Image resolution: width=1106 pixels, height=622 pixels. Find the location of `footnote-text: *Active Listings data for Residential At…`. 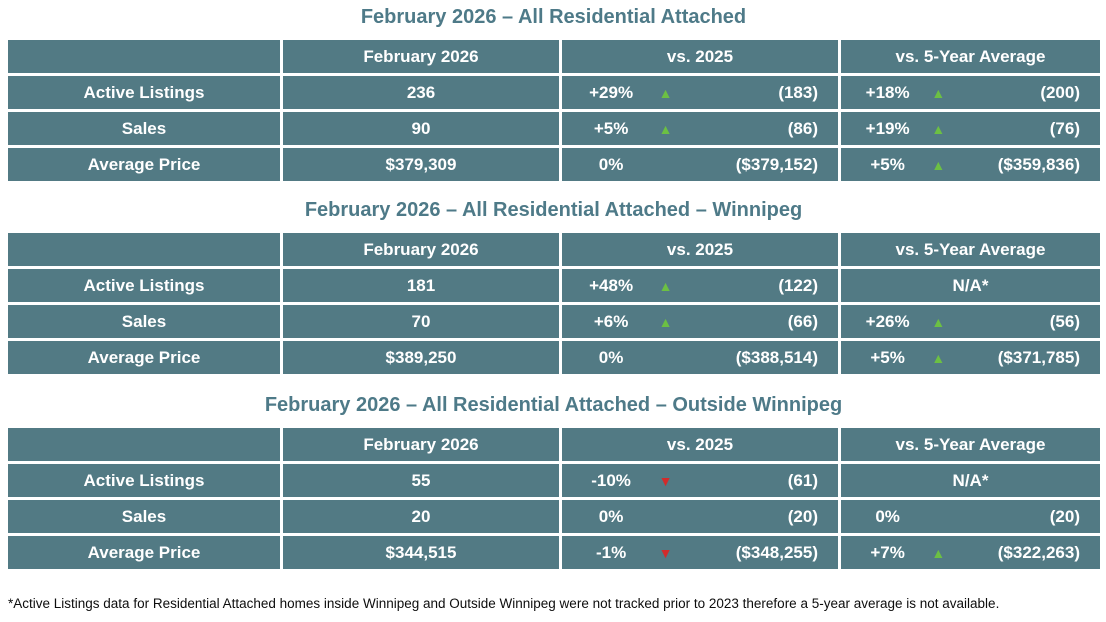

footnote-text: *Active Listings data for Residential At… is located at coordinates (504, 603).